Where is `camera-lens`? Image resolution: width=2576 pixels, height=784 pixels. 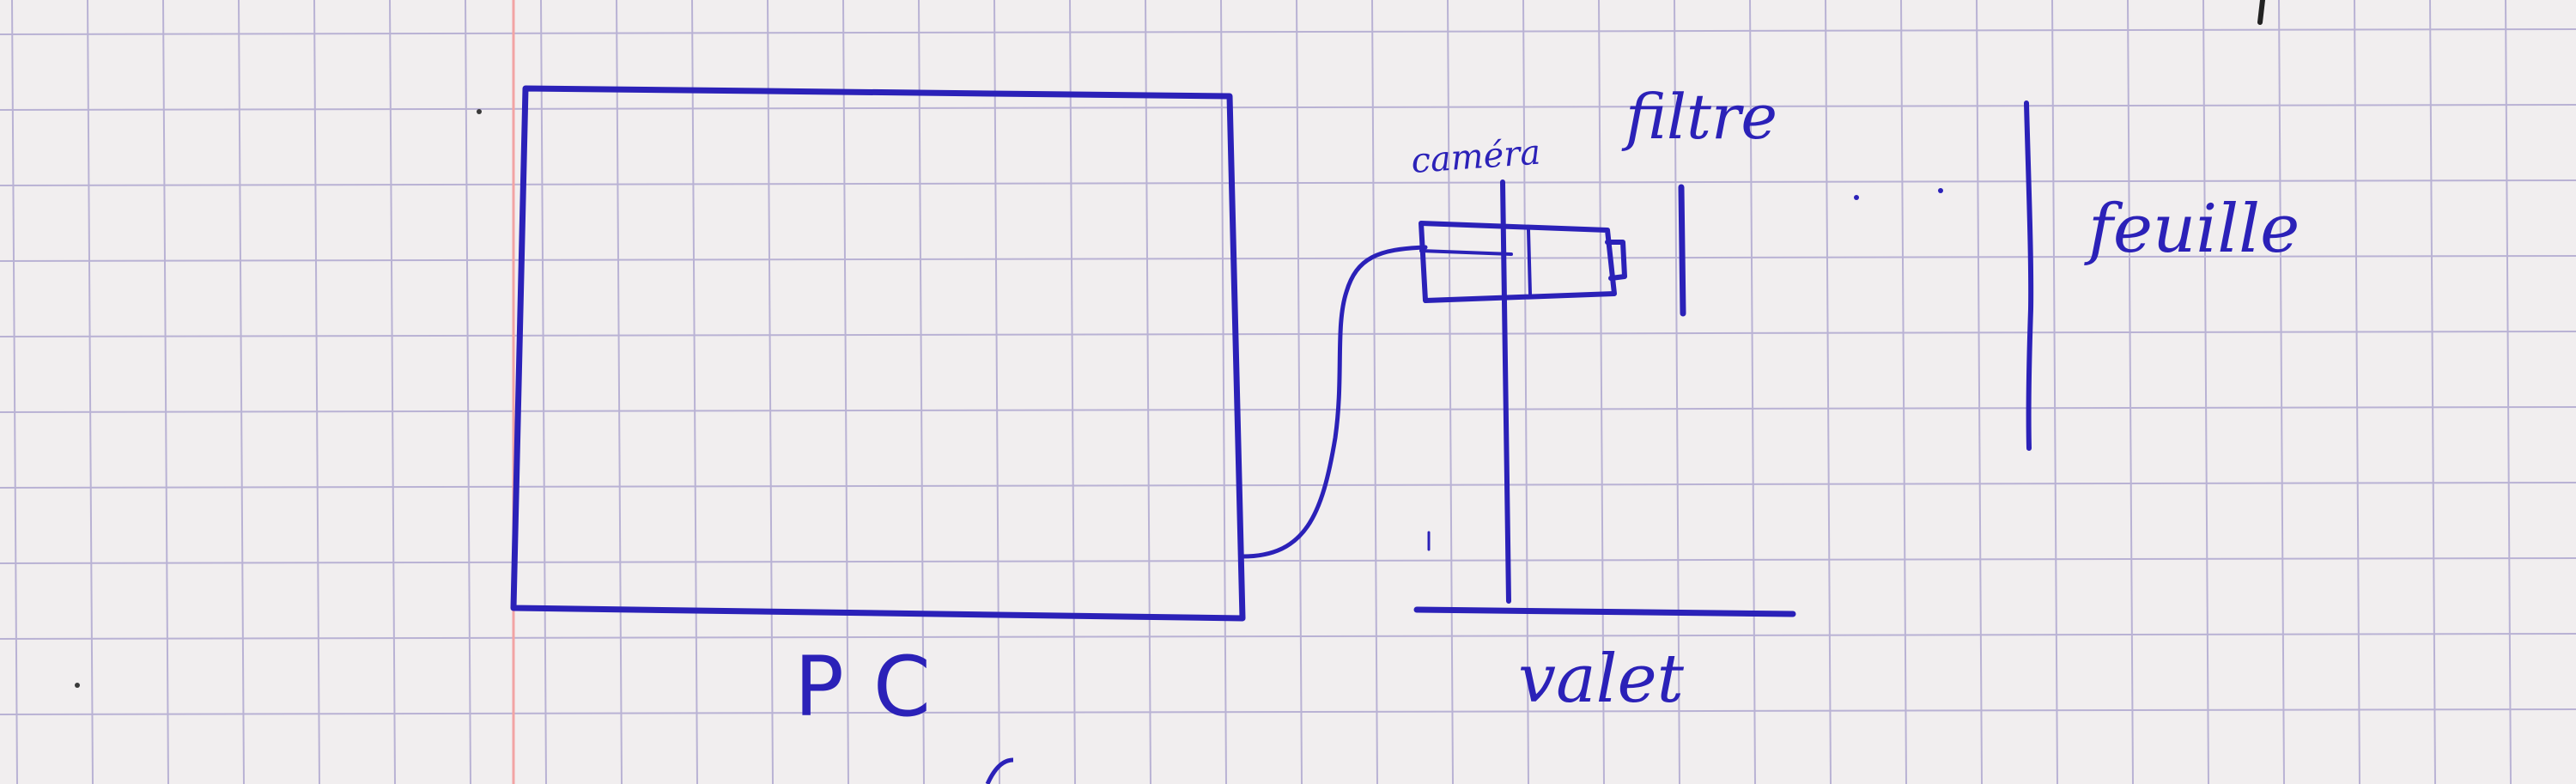
camera-lens is located at coordinates (1616, 260).